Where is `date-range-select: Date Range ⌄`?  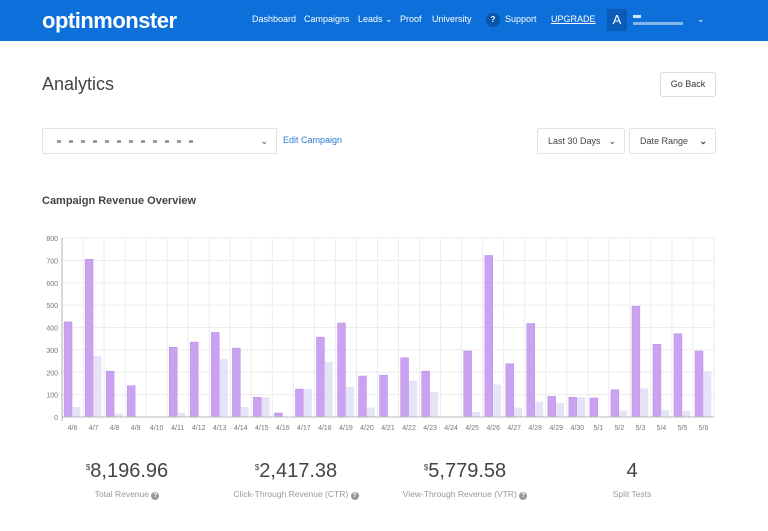 date-range-select: Date Range ⌄ is located at coordinates (672, 141).